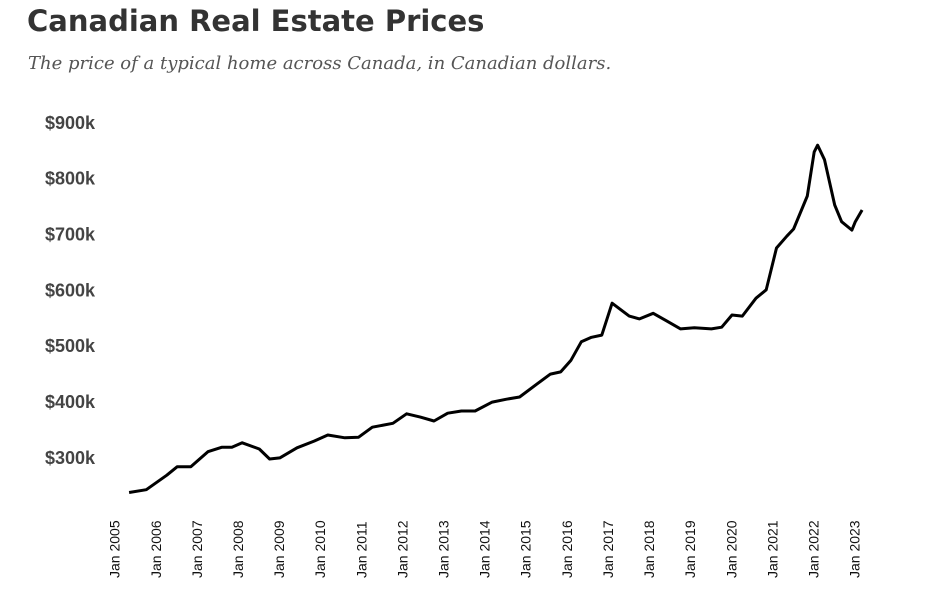 This screenshot has height=593, width=944. I want to click on chart-title: Canadian Real Estate Prices, so click(255, 21).